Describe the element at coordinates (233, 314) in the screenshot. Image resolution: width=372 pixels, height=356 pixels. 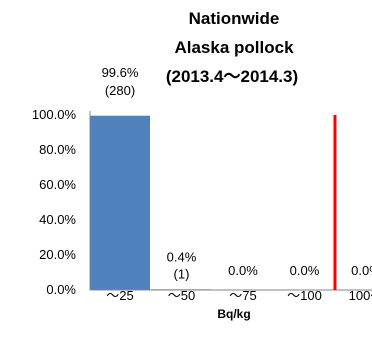
I see `x-axis-label: Bq/kg` at that location.